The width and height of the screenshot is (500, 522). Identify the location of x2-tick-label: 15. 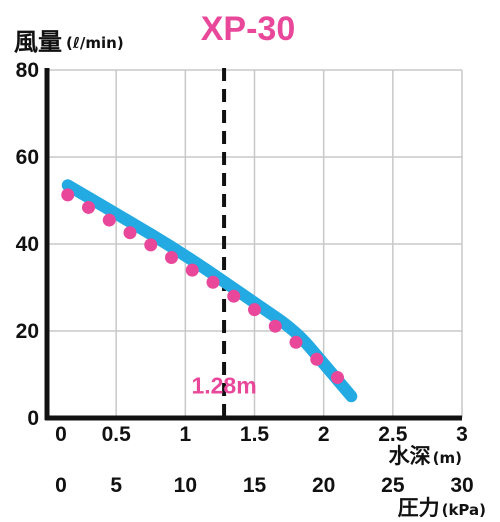
(255, 485).